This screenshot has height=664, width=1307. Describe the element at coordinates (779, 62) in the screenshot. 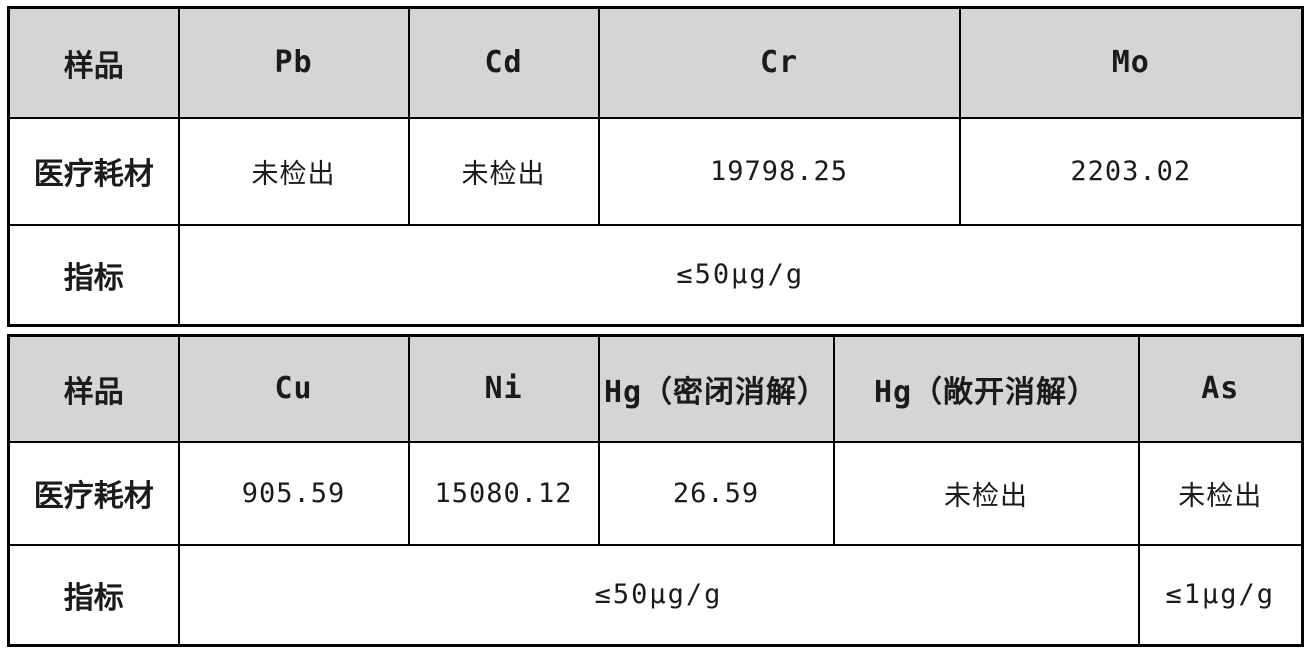

I see `upper-header-cr: Cr` at that location.